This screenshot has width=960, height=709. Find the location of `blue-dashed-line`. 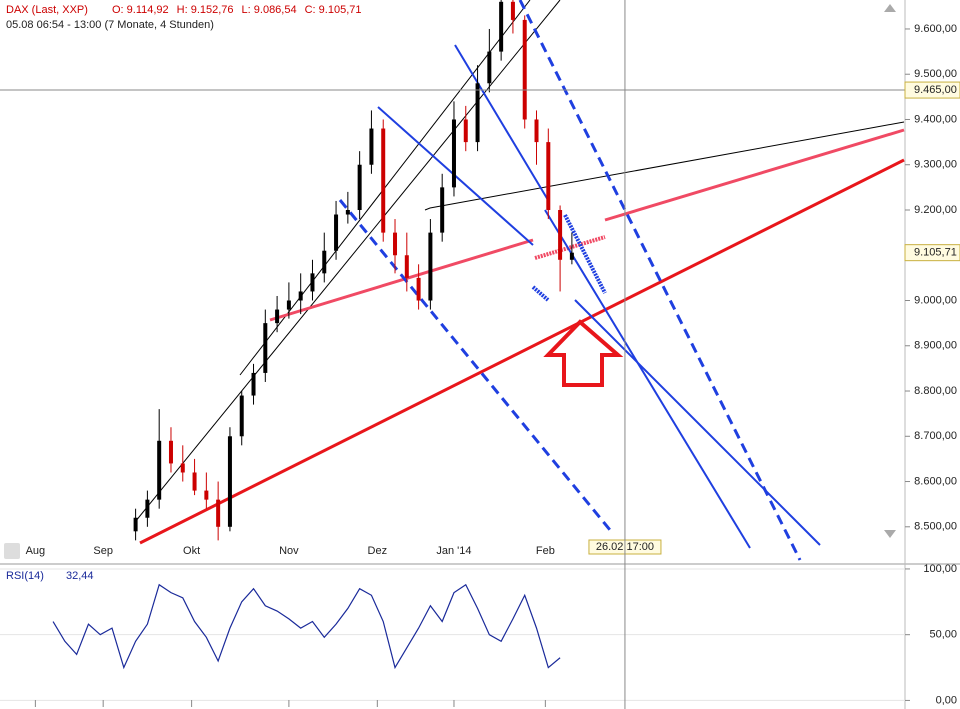

blue-dashed-line is located at coordinates (475, 365).